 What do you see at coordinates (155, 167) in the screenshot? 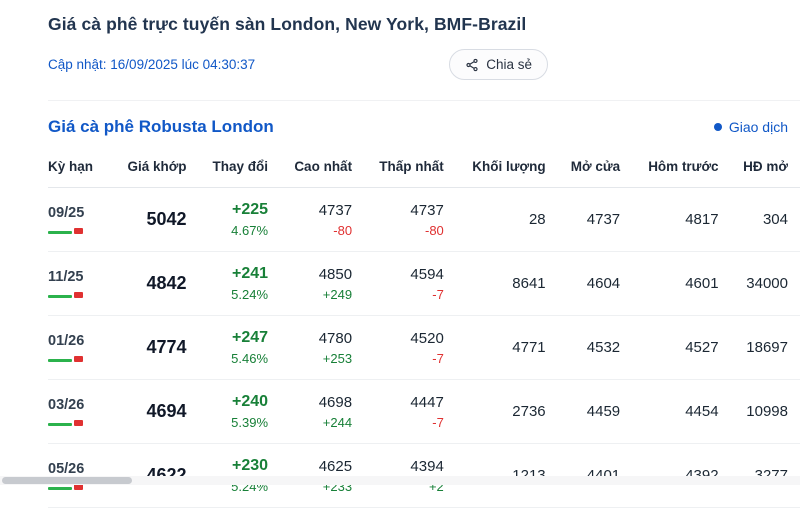
I see `col-header-price: Giá khớp` at bounding box center [155, 167].